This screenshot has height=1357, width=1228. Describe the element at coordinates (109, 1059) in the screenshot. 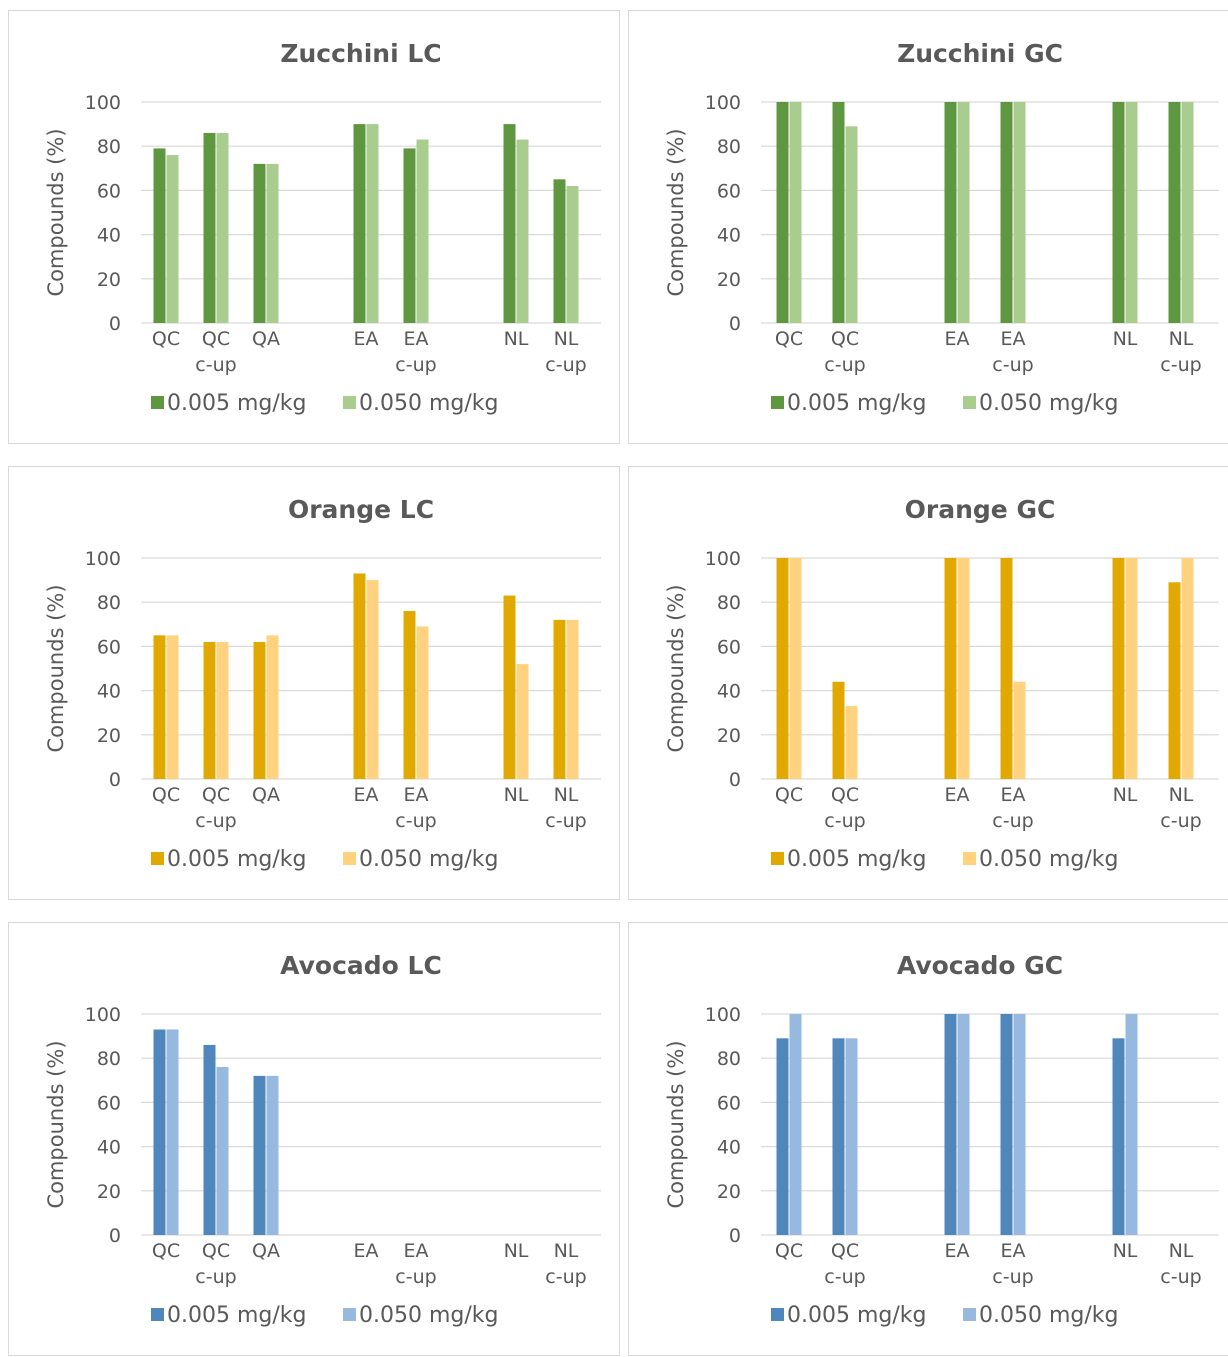

I see `y-tick-label: 80` at that location.